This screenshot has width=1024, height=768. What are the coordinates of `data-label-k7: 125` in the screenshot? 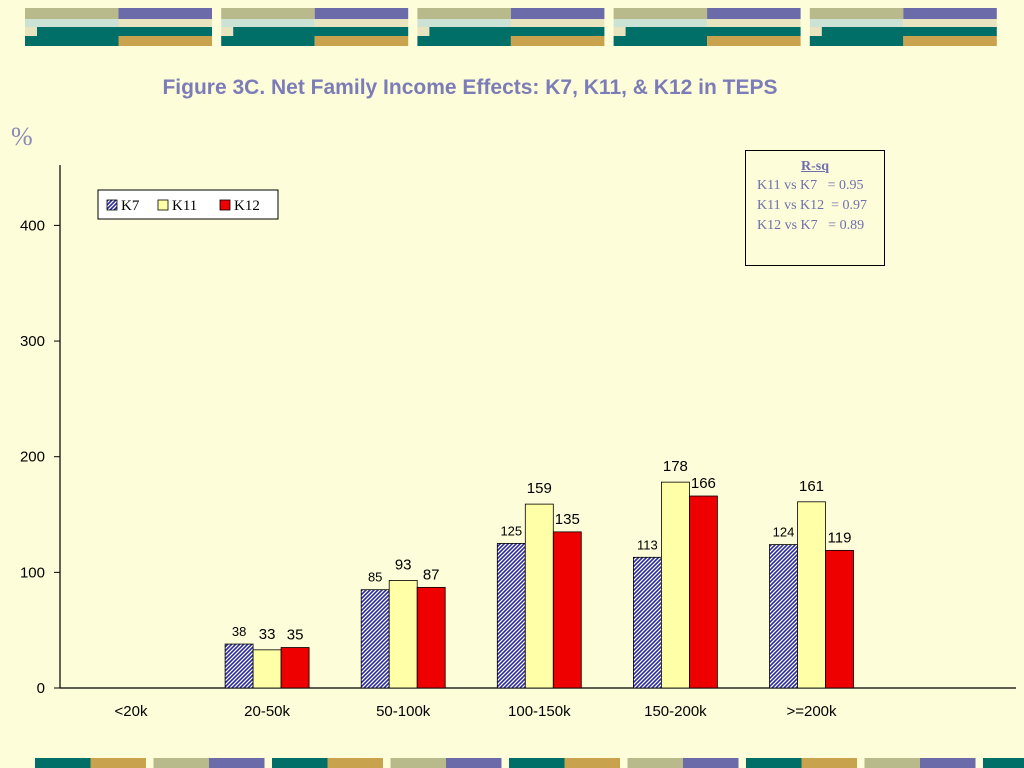 It's located at (511, 530).